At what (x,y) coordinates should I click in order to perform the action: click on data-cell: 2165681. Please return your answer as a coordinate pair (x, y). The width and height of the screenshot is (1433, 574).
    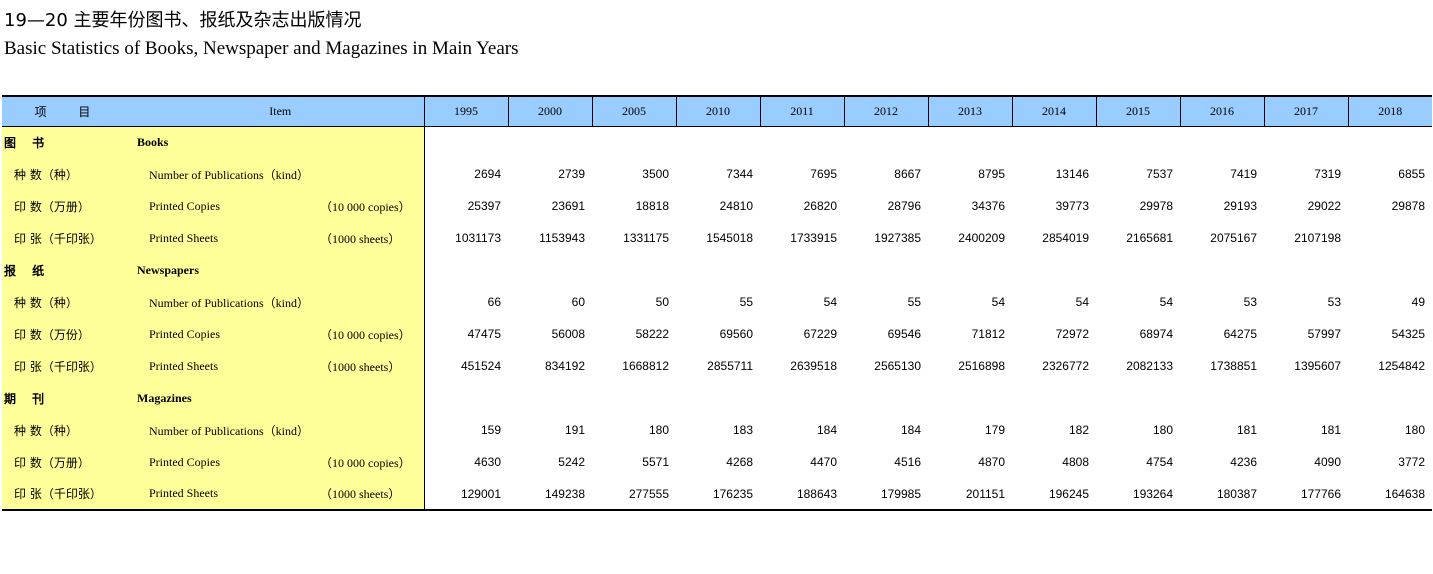
    Looking at the image, I should click on (1149, 238).